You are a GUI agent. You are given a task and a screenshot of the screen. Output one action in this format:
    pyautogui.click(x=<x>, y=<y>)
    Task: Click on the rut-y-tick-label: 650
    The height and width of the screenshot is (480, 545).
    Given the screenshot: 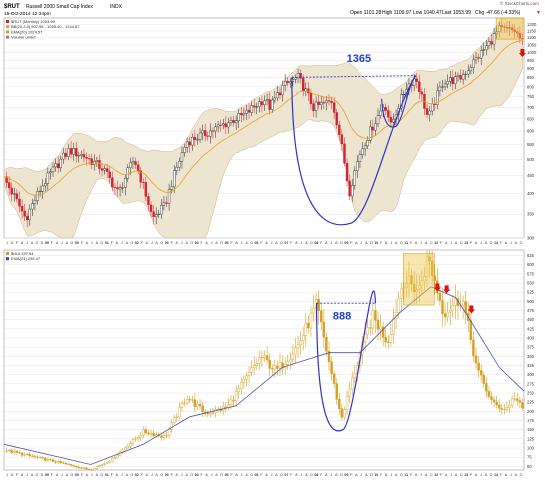 What is the action you would take?
    pyautogui.click(x=531, y=118)
    